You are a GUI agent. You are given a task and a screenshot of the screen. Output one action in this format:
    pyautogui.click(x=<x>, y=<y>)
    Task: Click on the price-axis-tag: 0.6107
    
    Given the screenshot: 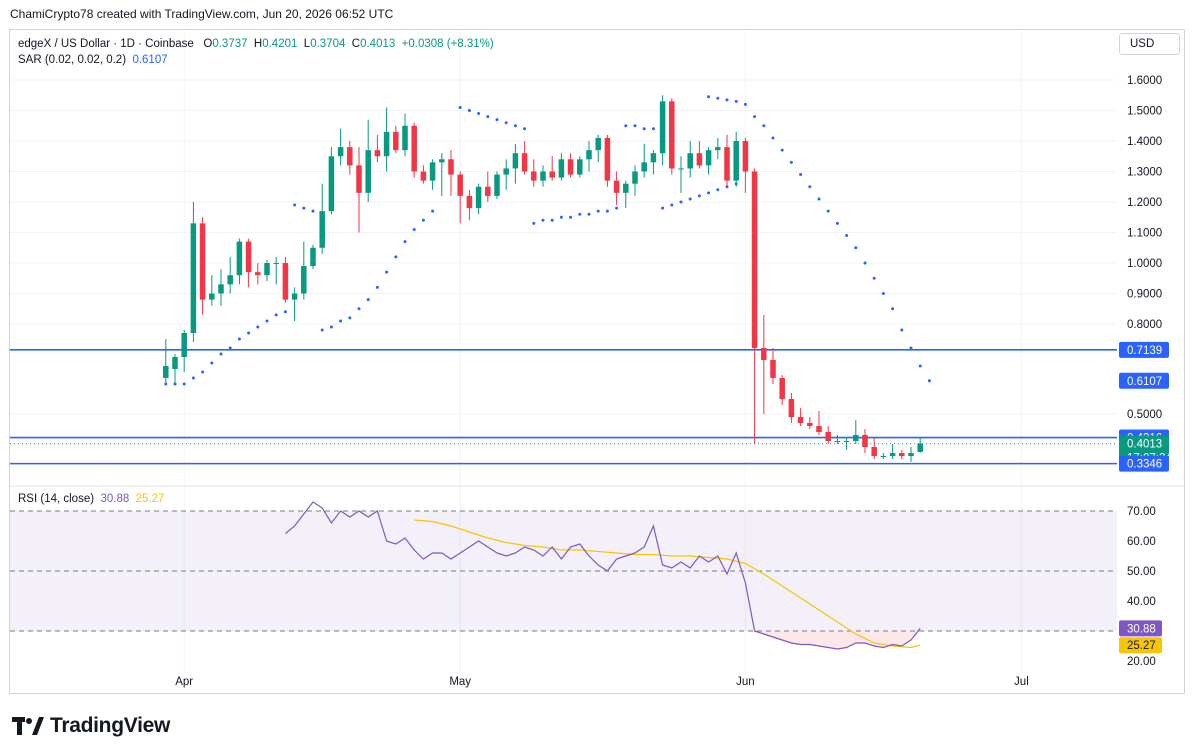 What is the action you would take?
    pyautogui.click(x=1144, y=380)
    